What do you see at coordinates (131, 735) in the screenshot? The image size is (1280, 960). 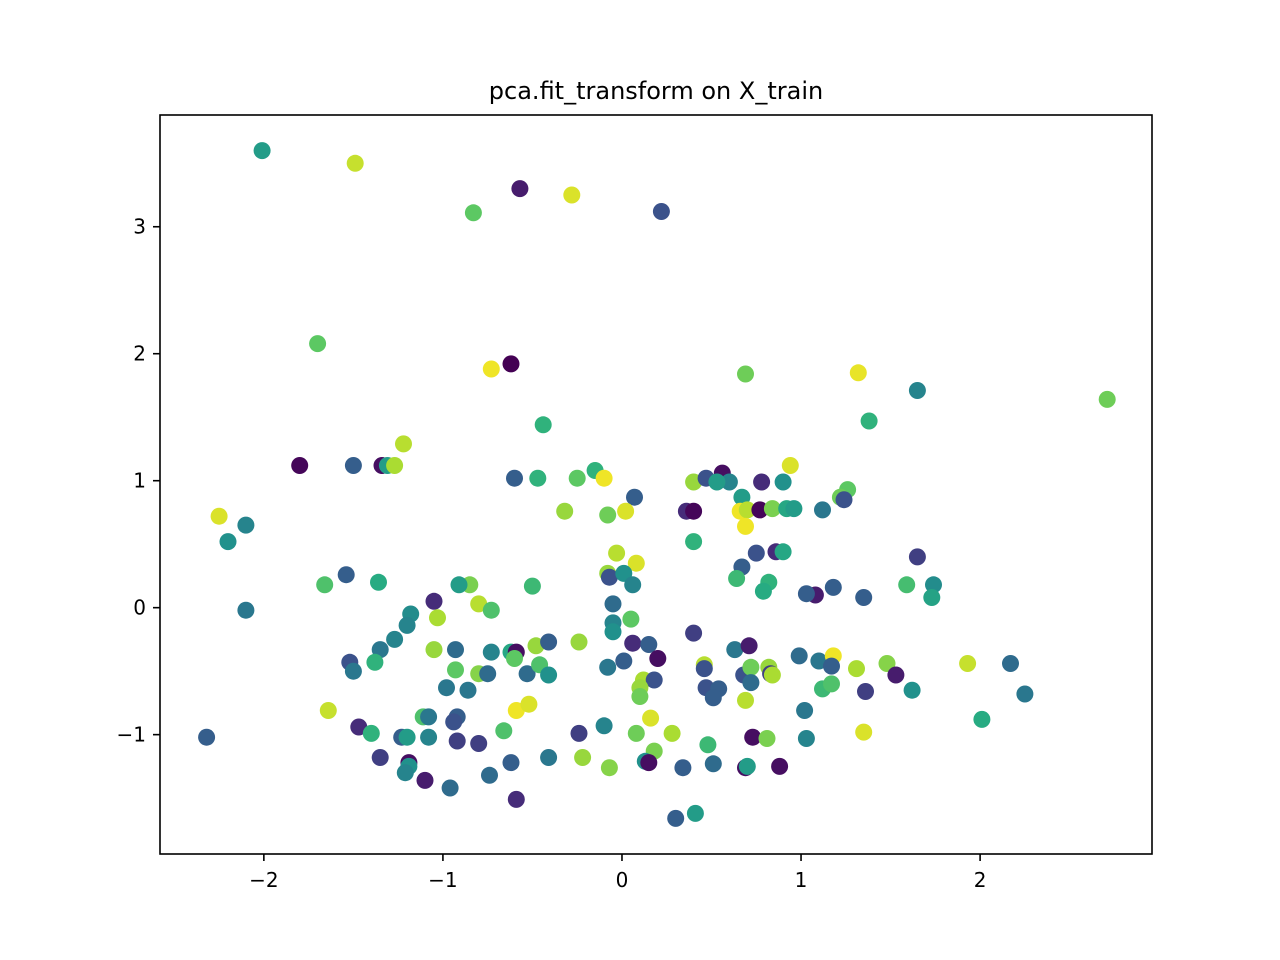 I see `y-tick-label: −1` at bounding box center [131, 735].